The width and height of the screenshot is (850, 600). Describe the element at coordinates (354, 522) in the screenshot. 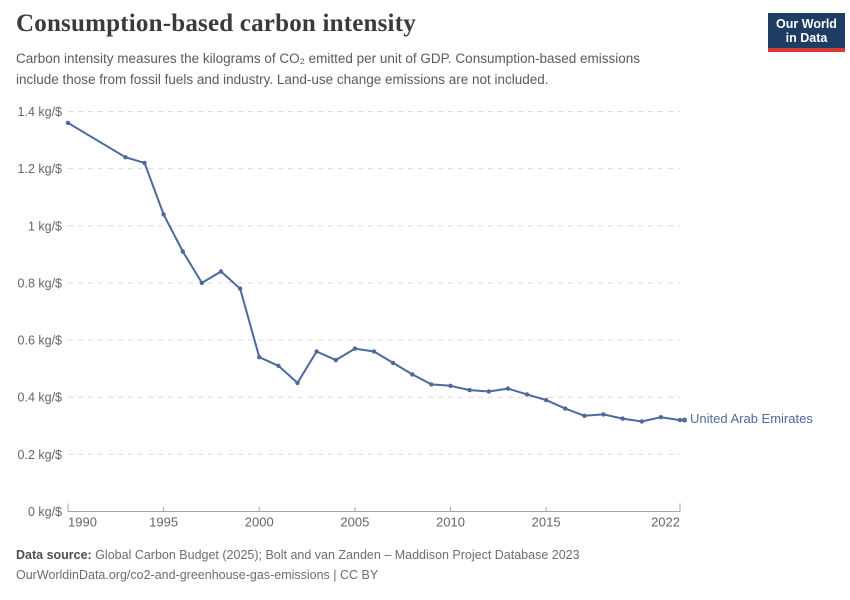

I see `x-tick-label: 2005` at that location.